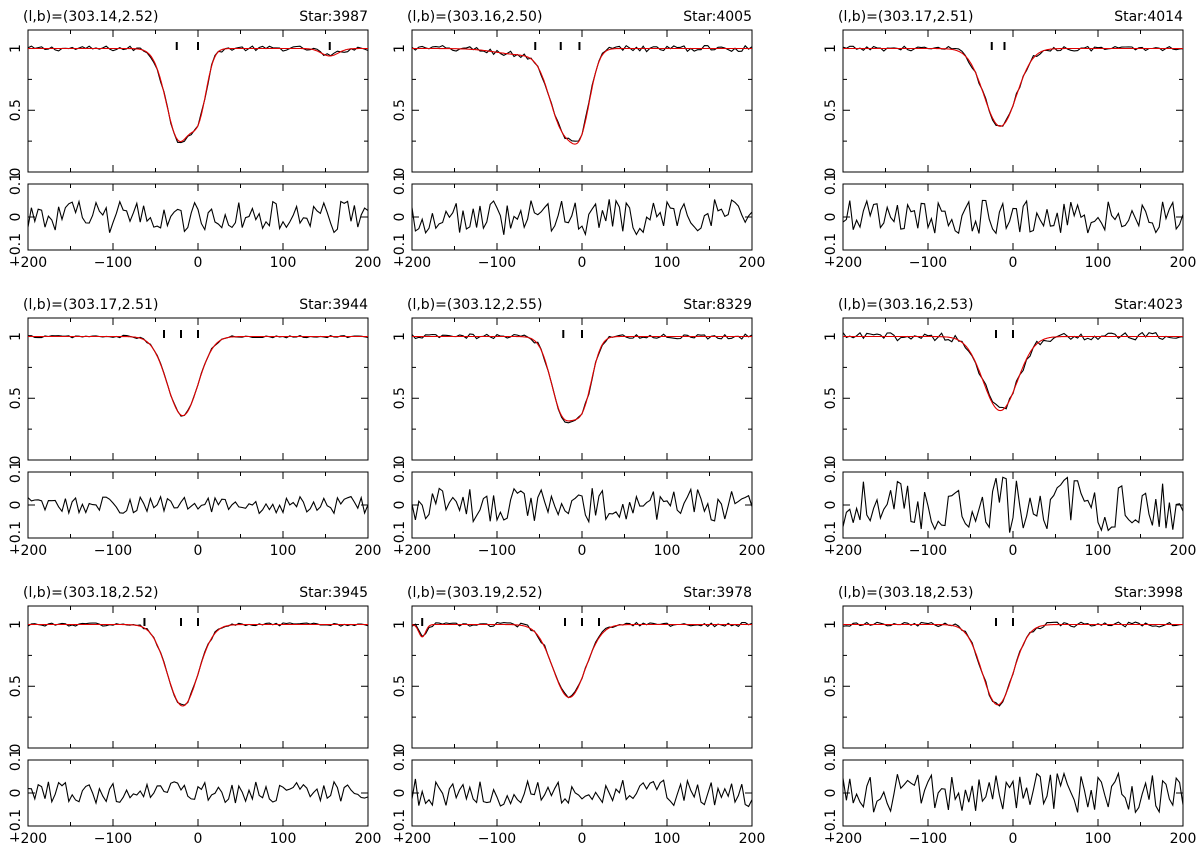 The width and height of the screenshot is (1200, 847). Describe the element at coordinates (333, 305) in the screenshot. I see `star-label: Star:3944` at that location.